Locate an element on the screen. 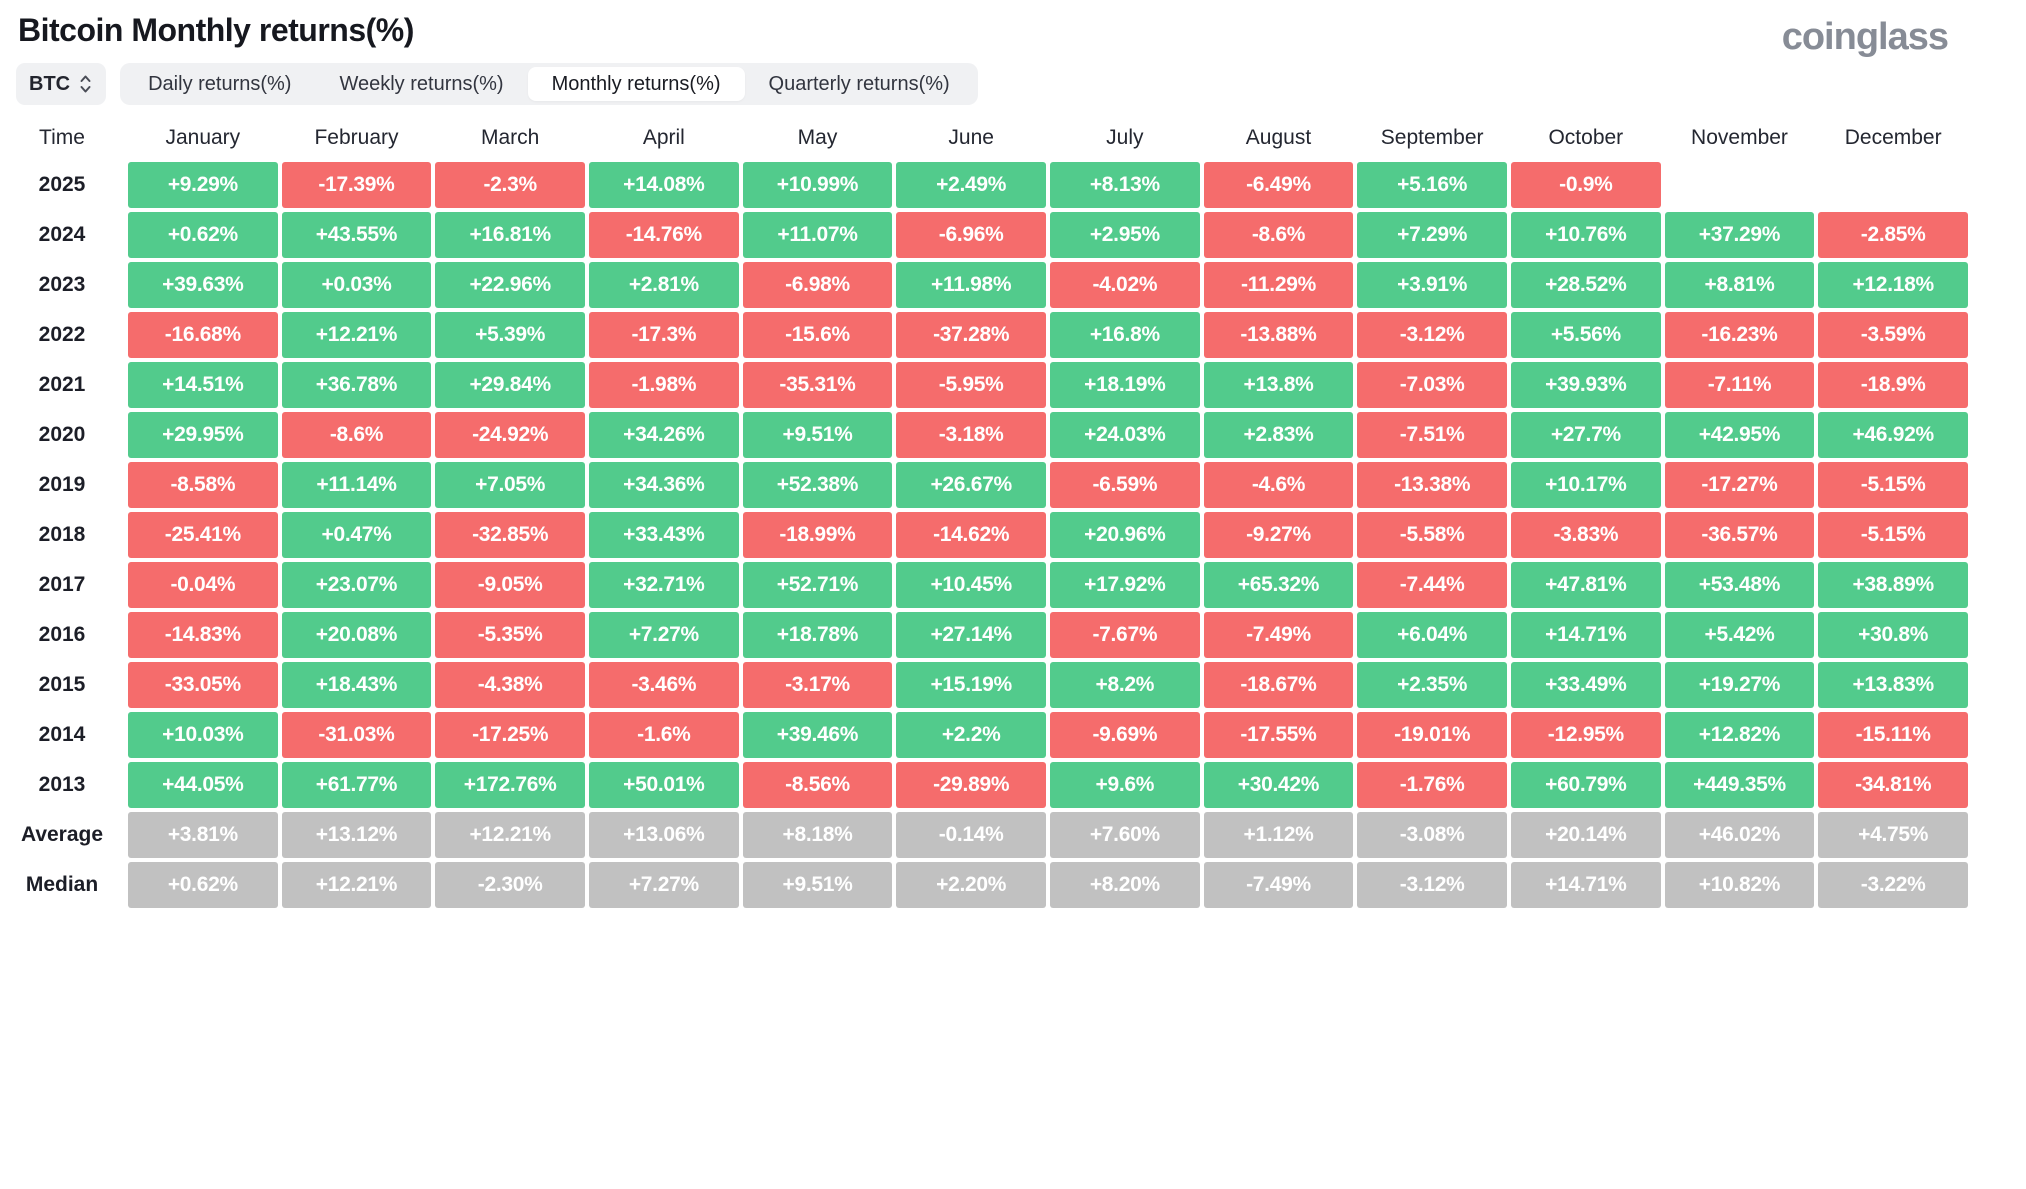 This screenshot has height=1189, width=2026. return-cell: +2.95% is located at coordinates (1125, 235).